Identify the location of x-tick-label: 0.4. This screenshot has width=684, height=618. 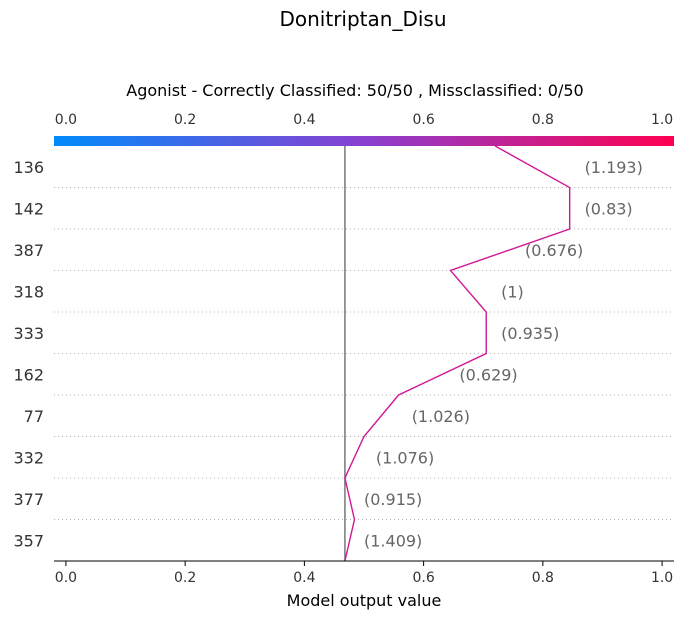
(304, 578).